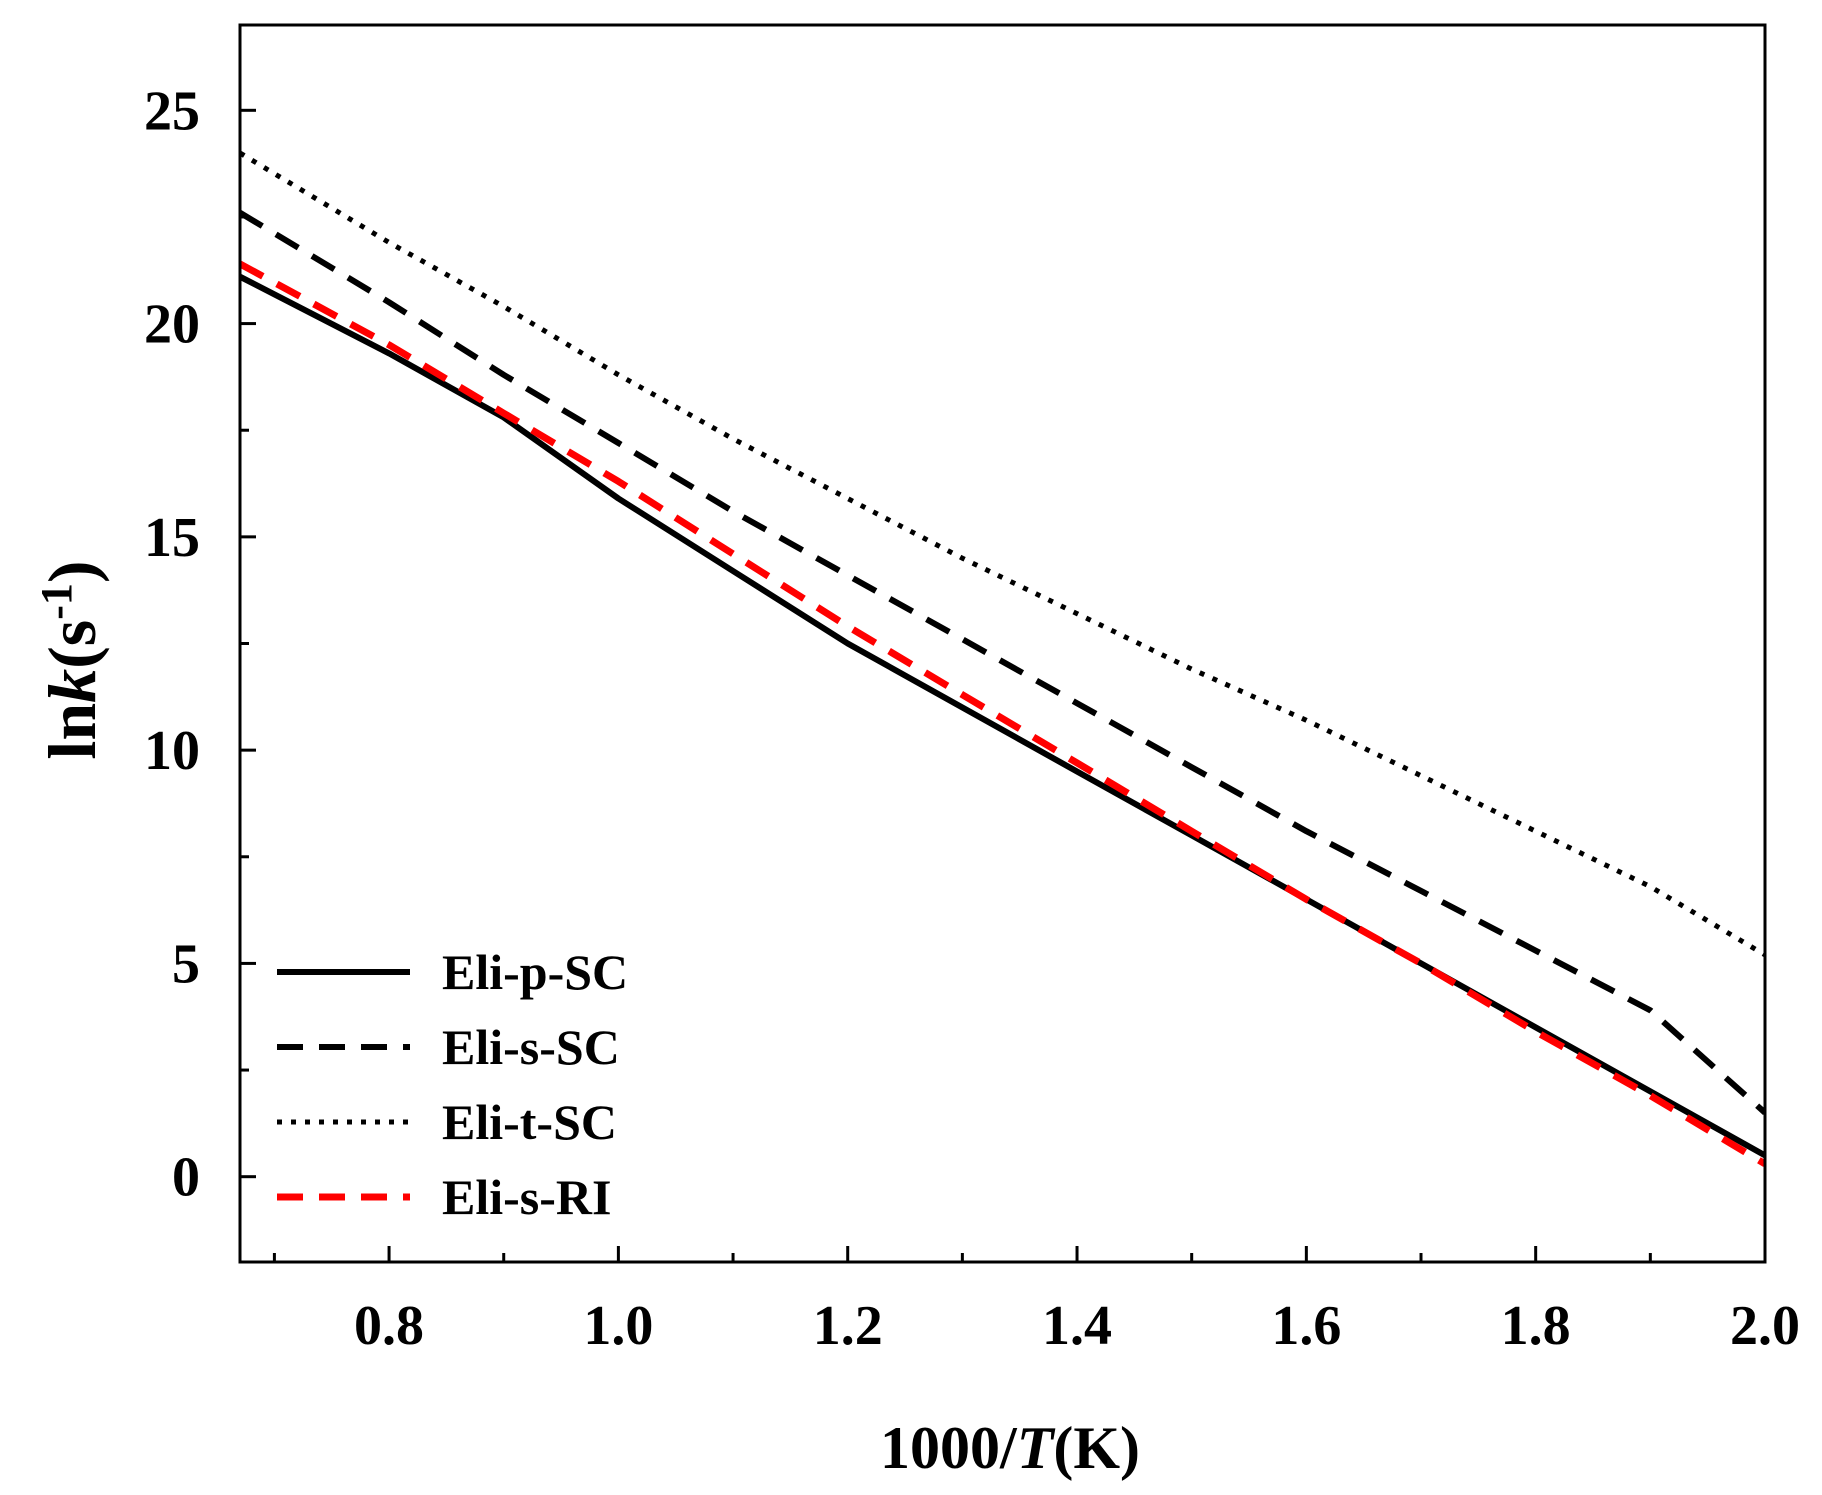 The height and width of the screenshot is (1495, 1822). What do you see at coordinates (1536, 1326) in the screenshot?
I see `x-tick-label: 1.8` at bounding box center [1536, 1326].